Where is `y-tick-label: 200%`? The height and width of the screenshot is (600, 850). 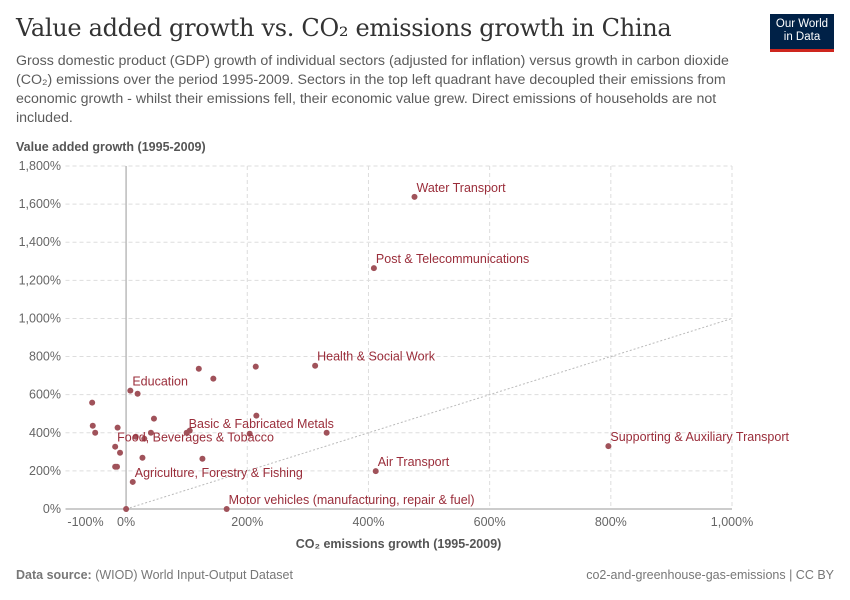 y-tick-label: 200% is located at coordinates (45, 471).